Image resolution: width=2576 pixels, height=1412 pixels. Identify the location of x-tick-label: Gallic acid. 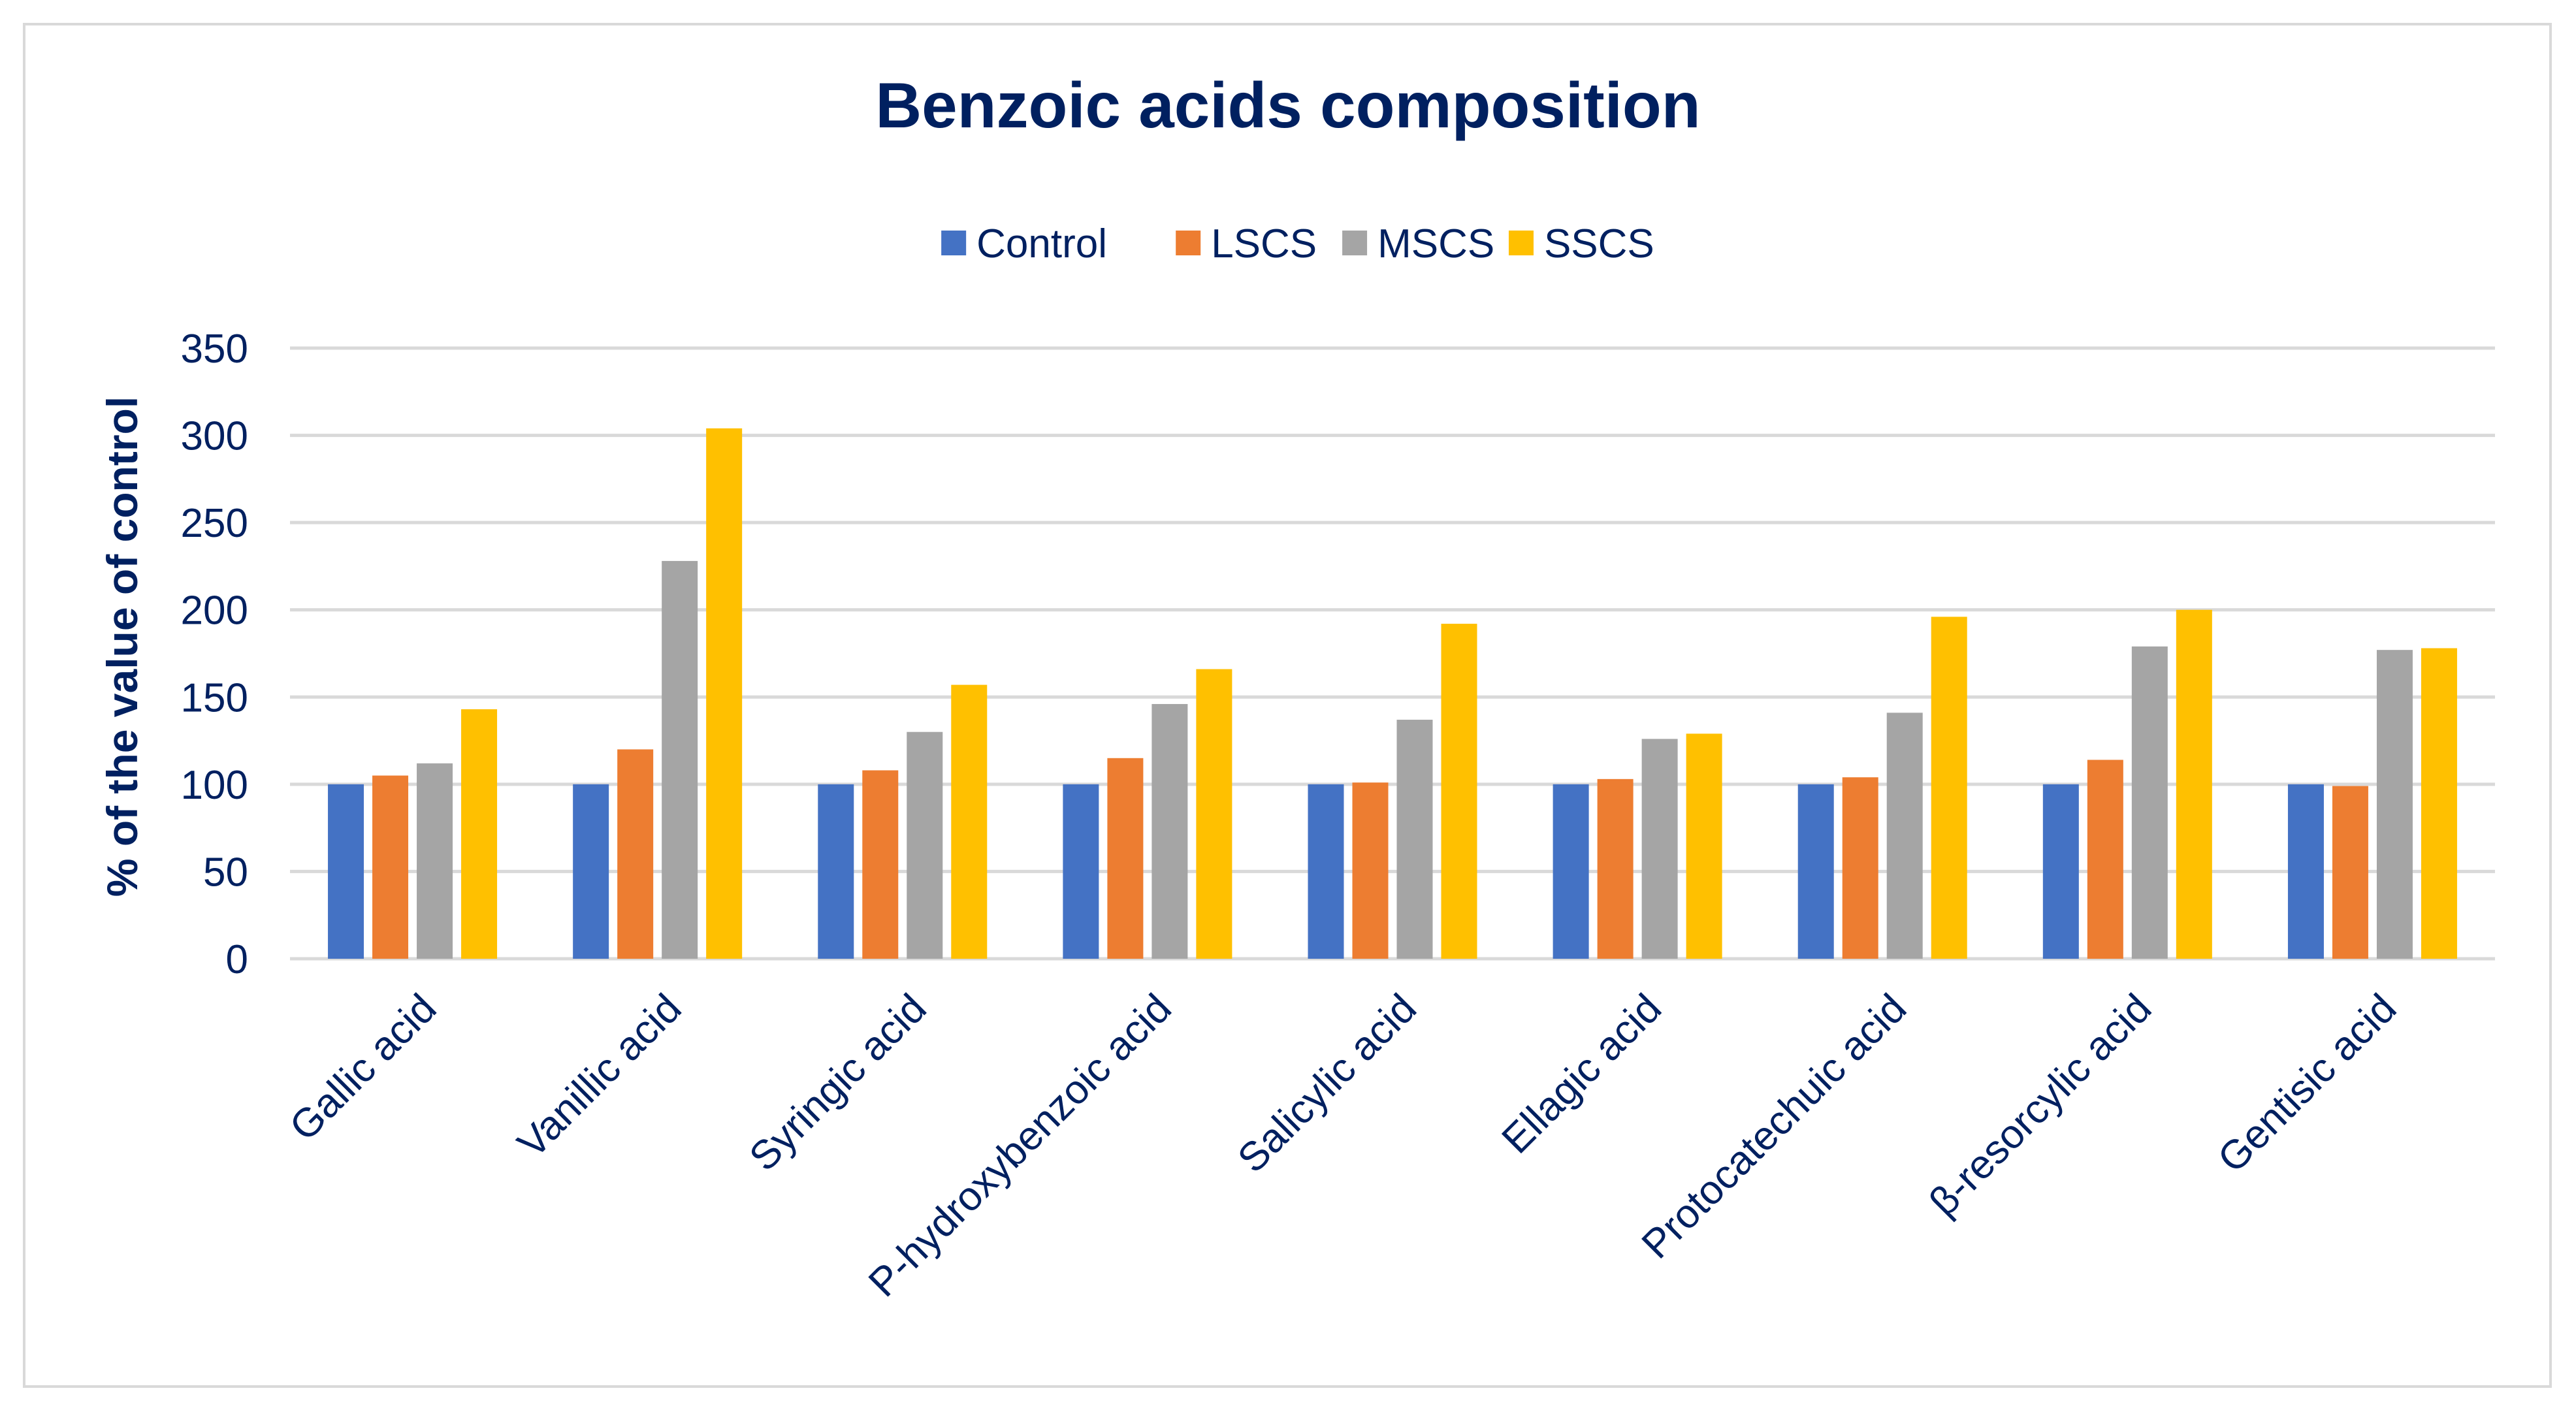
(363, 1067).